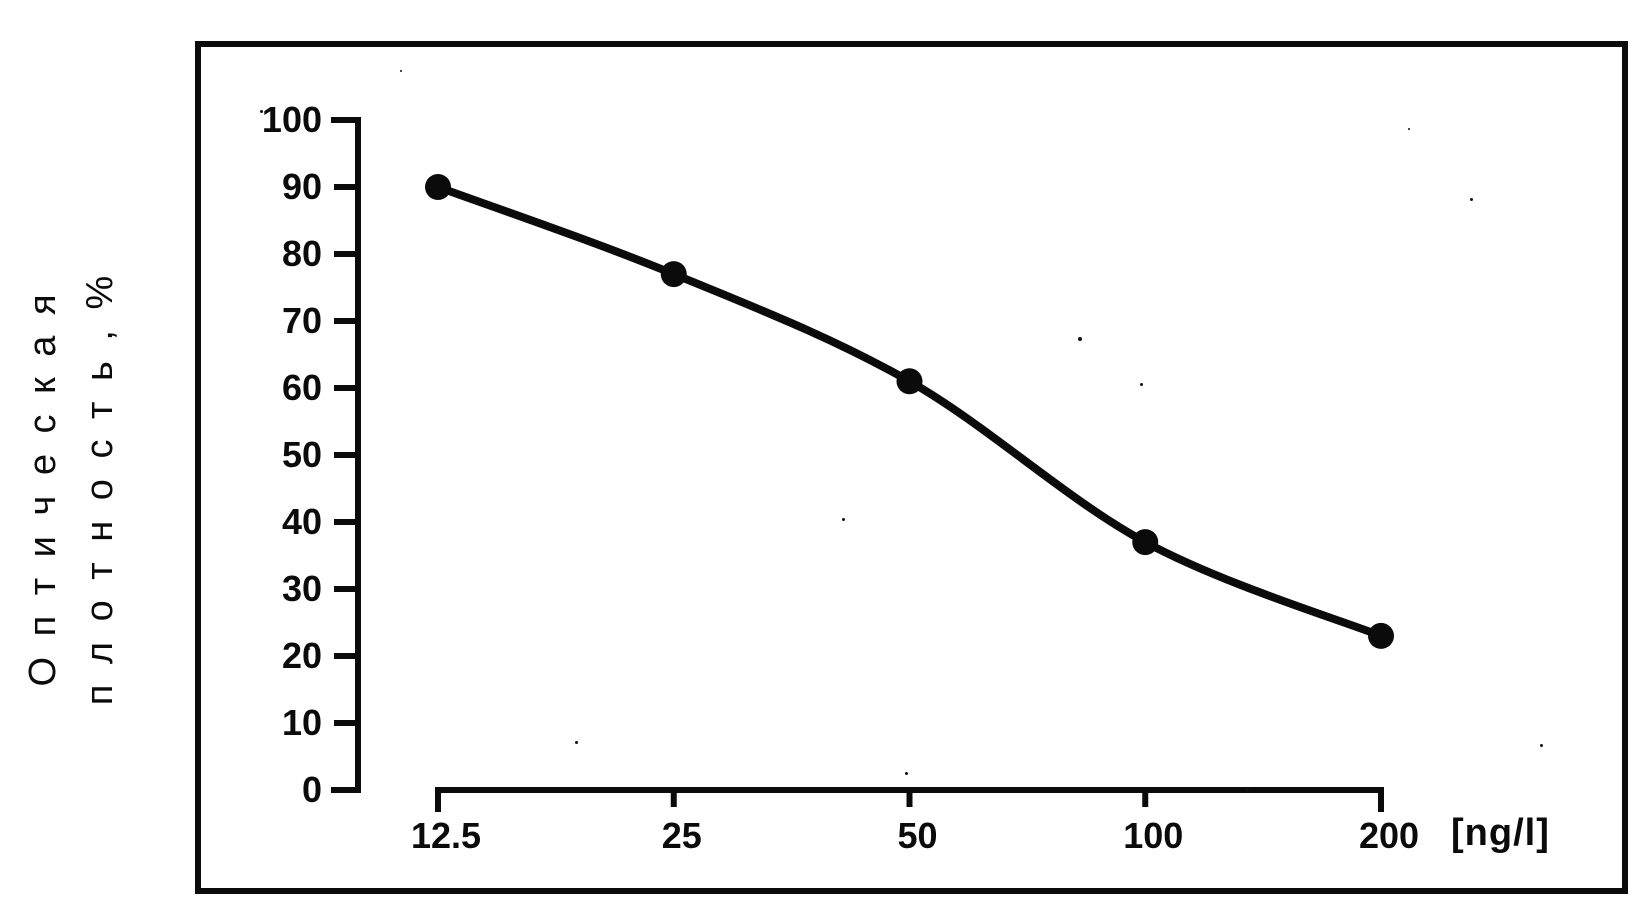  Describe the element at coordinates (302, 186) in the screenshot. I see `y-tick-label: 90` at that location.